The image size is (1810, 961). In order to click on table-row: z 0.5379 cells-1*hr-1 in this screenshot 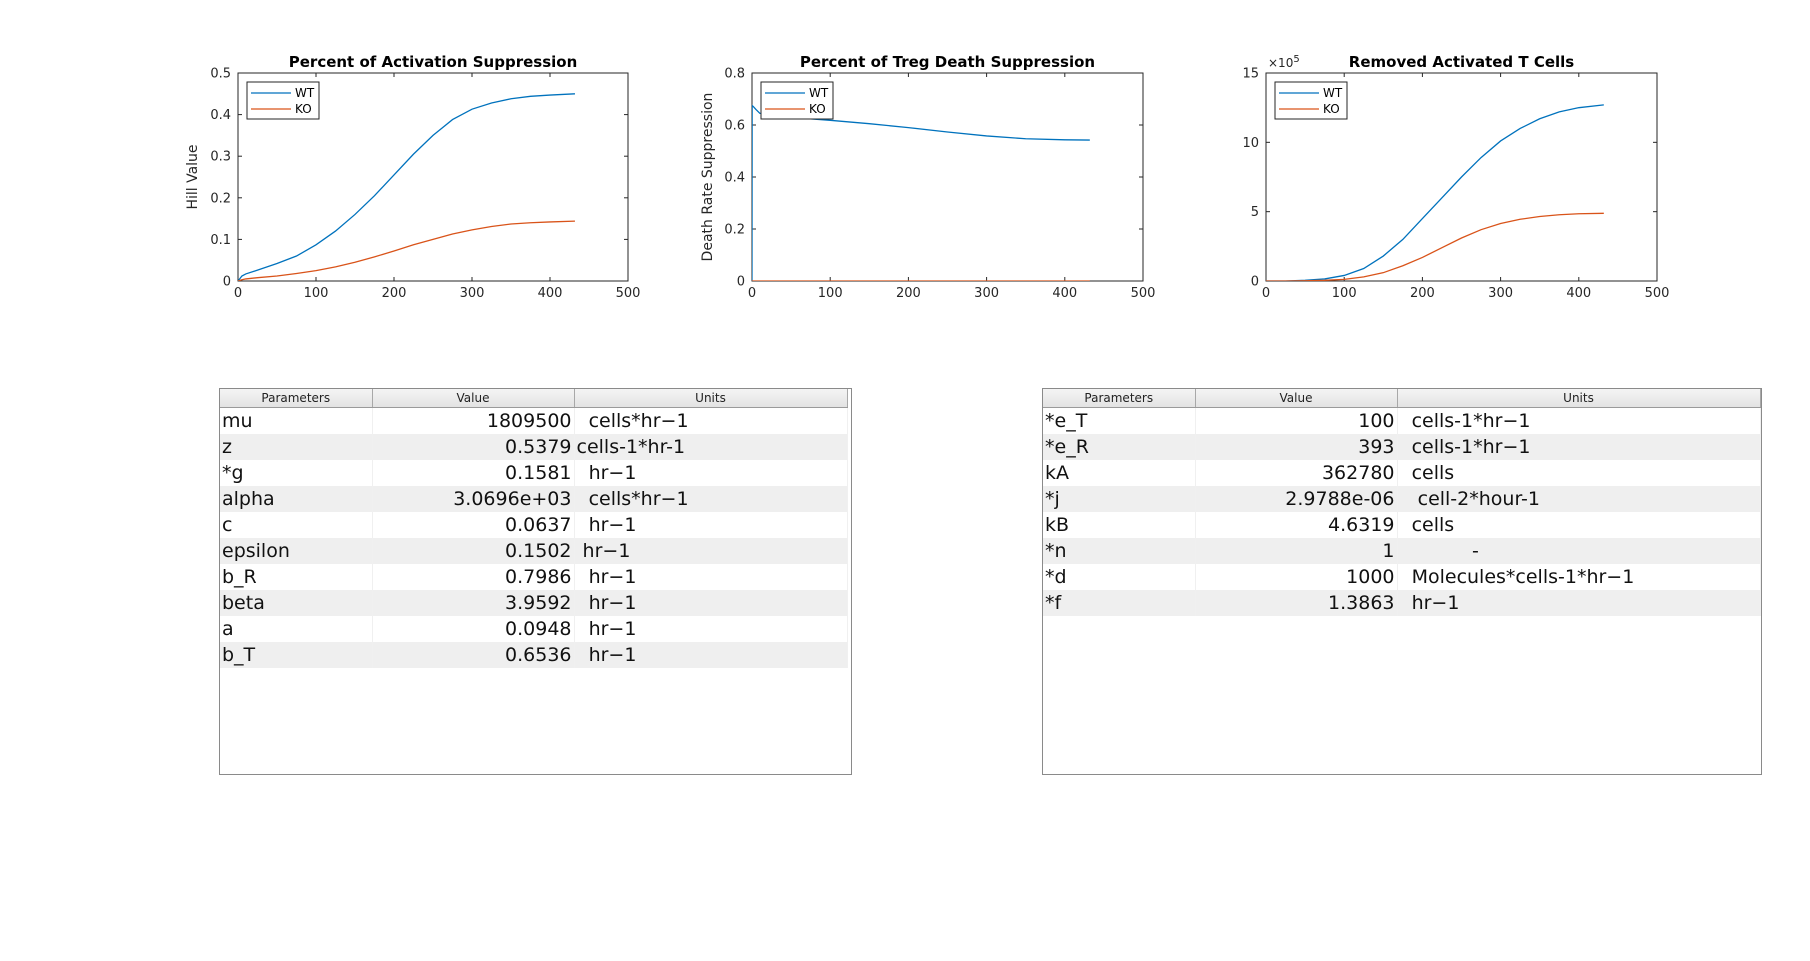, I will do `click(534, 447)`.